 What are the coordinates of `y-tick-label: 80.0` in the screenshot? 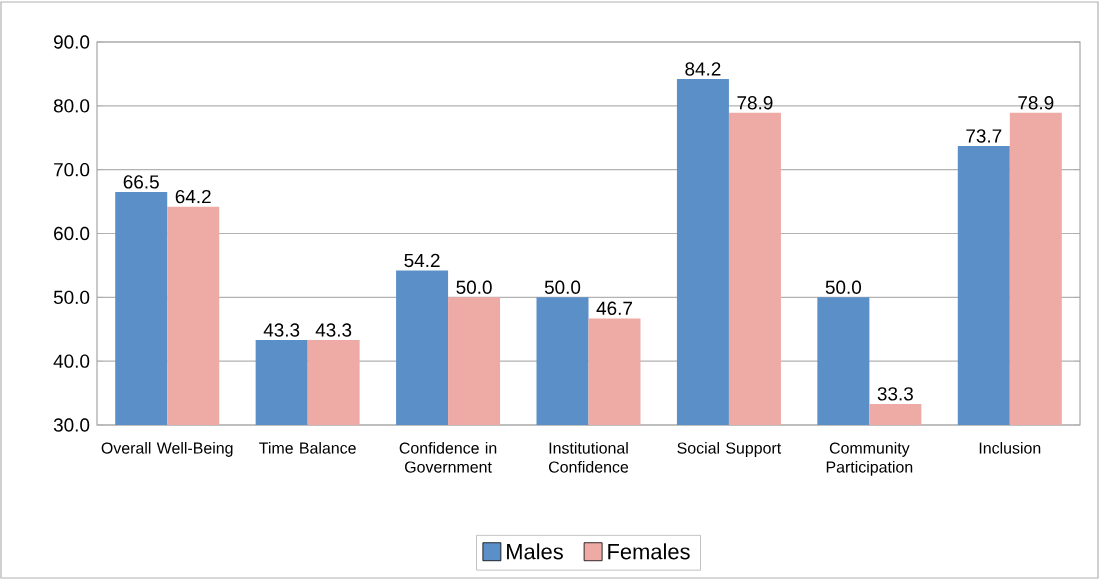 It's located at (71, 106).